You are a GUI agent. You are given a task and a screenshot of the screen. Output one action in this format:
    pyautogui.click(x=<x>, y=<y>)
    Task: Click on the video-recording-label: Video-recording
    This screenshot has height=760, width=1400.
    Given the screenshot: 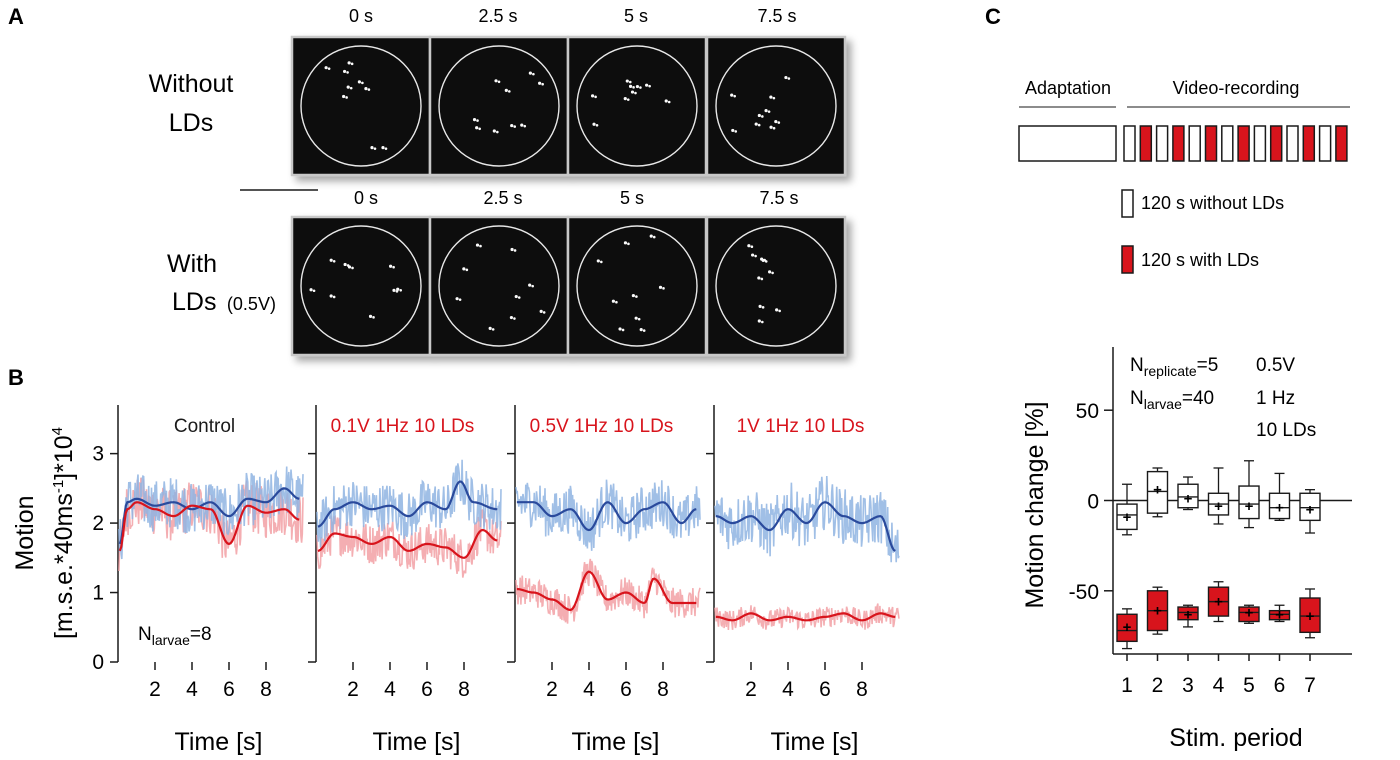 What is the action you would take?
    pyautogui.click(x=1236, y=88)
    